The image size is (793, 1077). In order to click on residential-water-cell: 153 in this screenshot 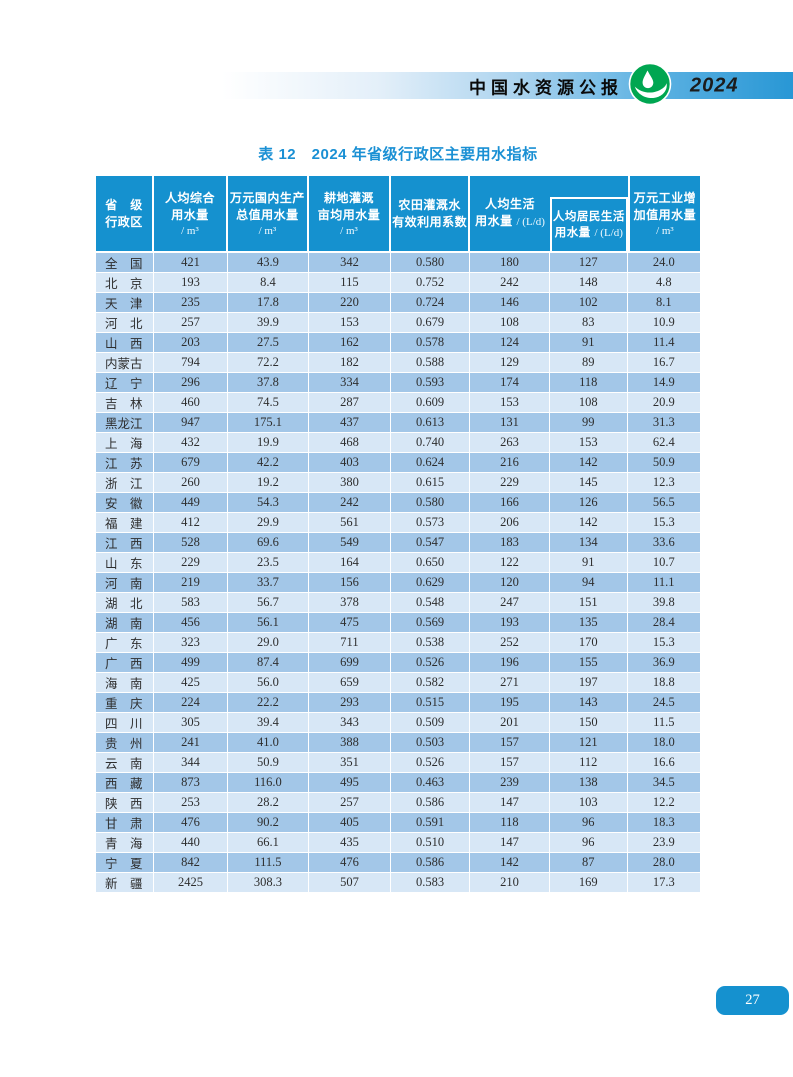, I will do `click(589, 442)`.